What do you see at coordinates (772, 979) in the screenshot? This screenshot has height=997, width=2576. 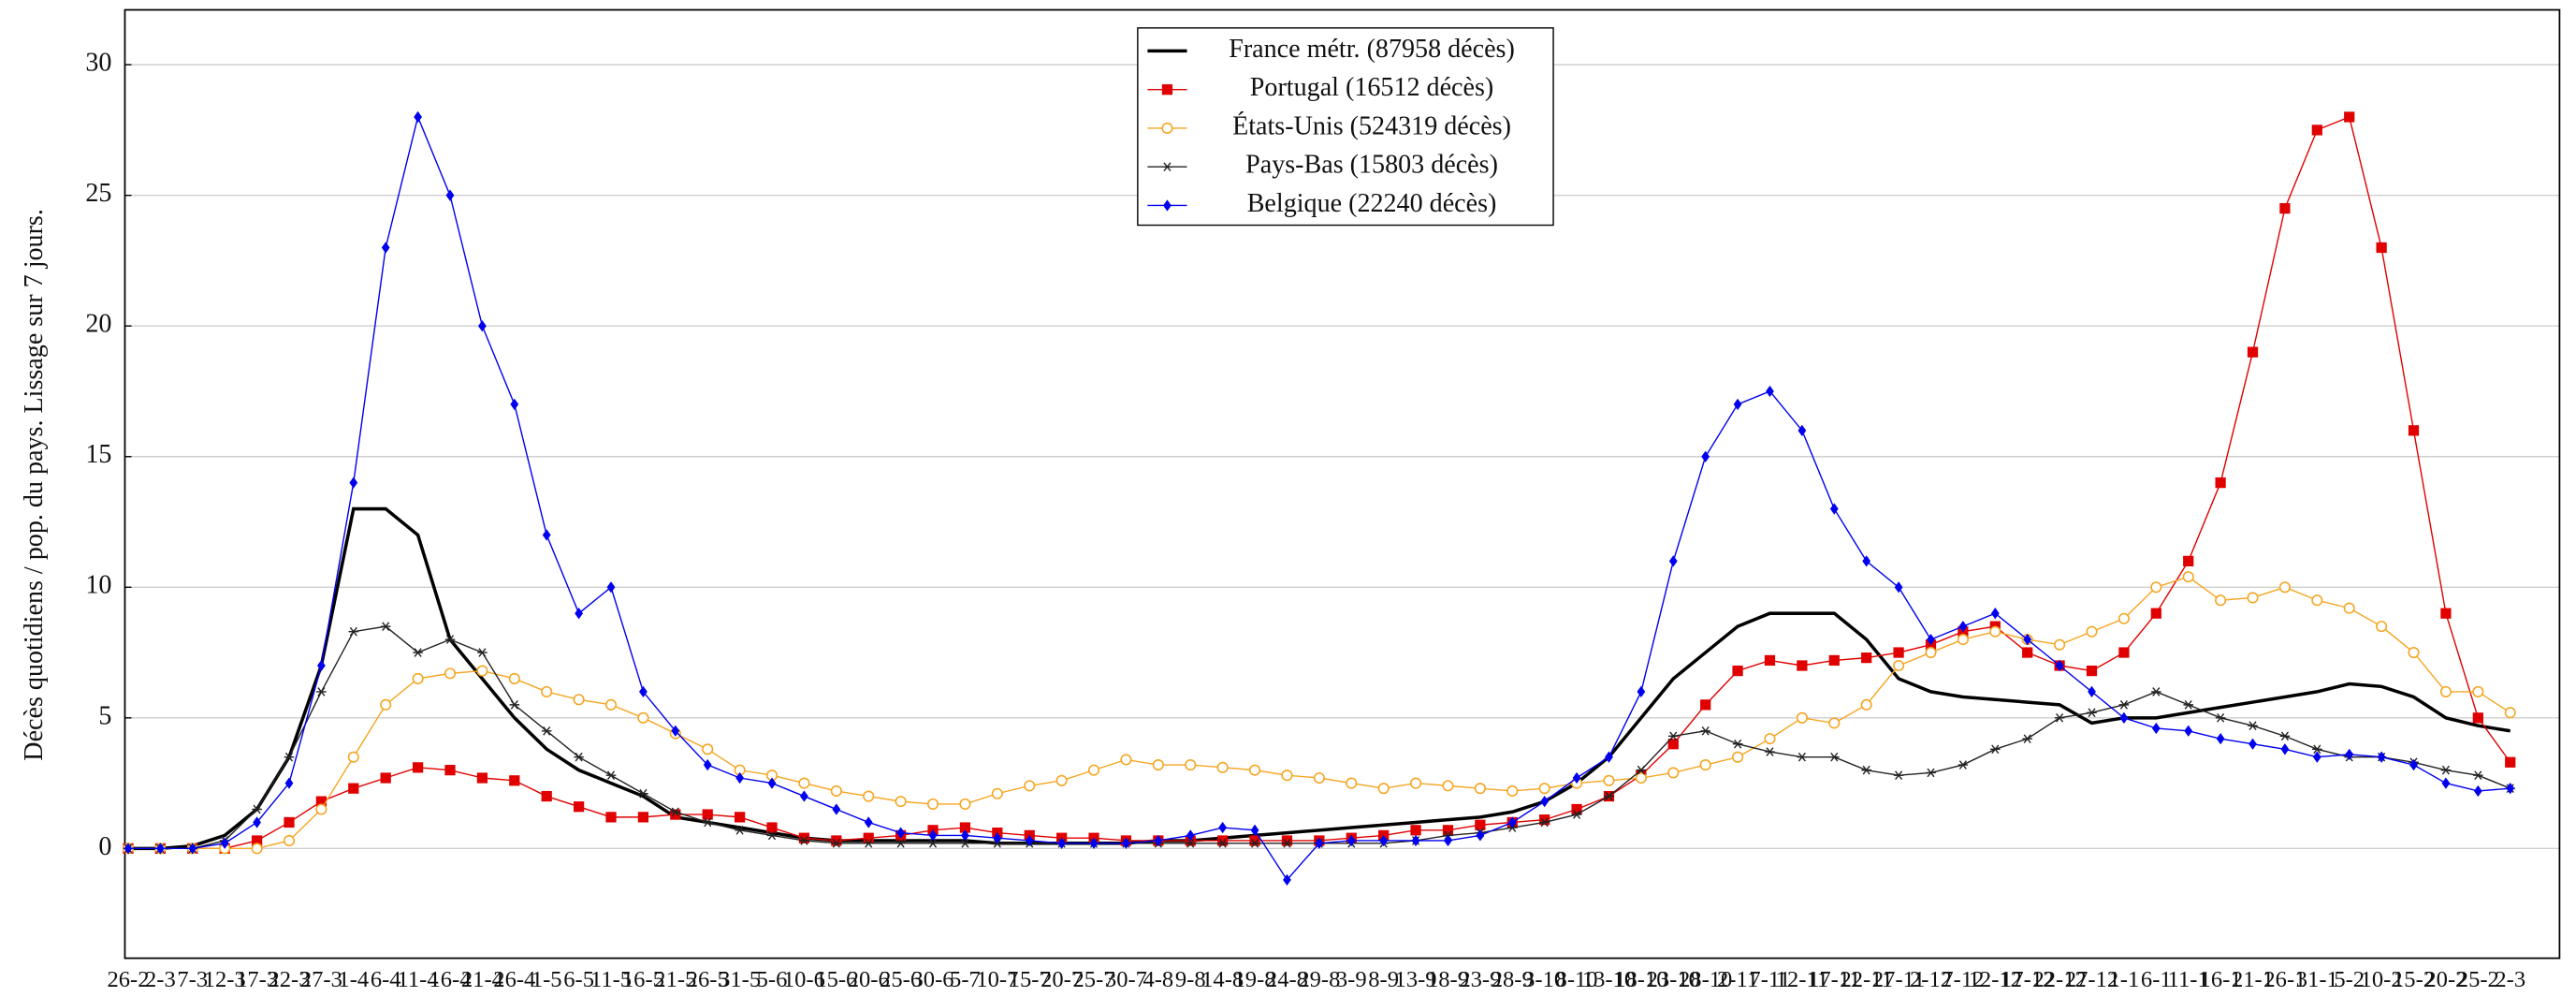 I see `x-tick-label: 5-6` at bounding box center [772, 979].